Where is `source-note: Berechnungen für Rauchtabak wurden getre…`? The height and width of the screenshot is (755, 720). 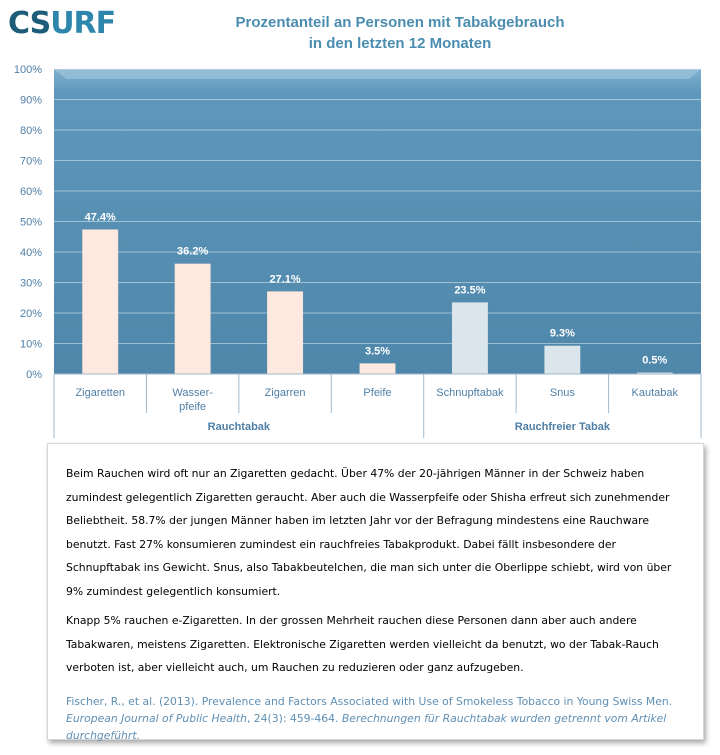 source-note: Berechnungen für Rauchtabak wurden getre… is located at coordinates (366, 726).